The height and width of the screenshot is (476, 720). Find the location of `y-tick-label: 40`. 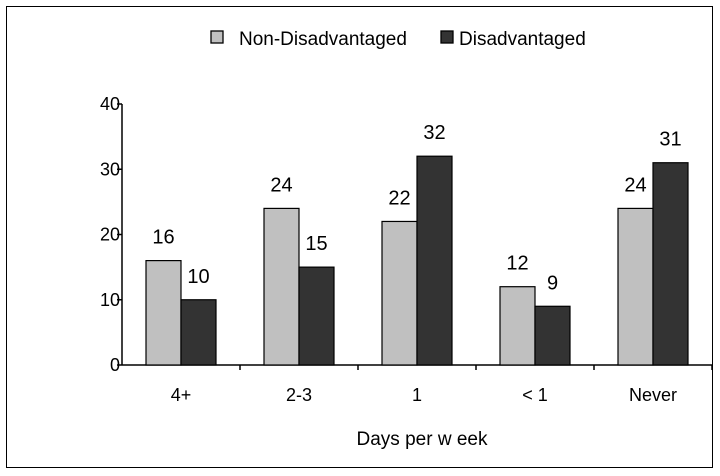

y-tick-label: 40 is located at coordinates (110, 104).